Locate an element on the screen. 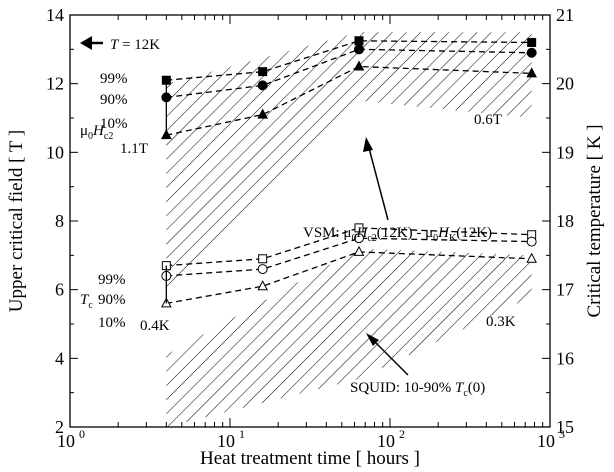  left-y-tick-label: 8 is located at coordinates (59, 221).